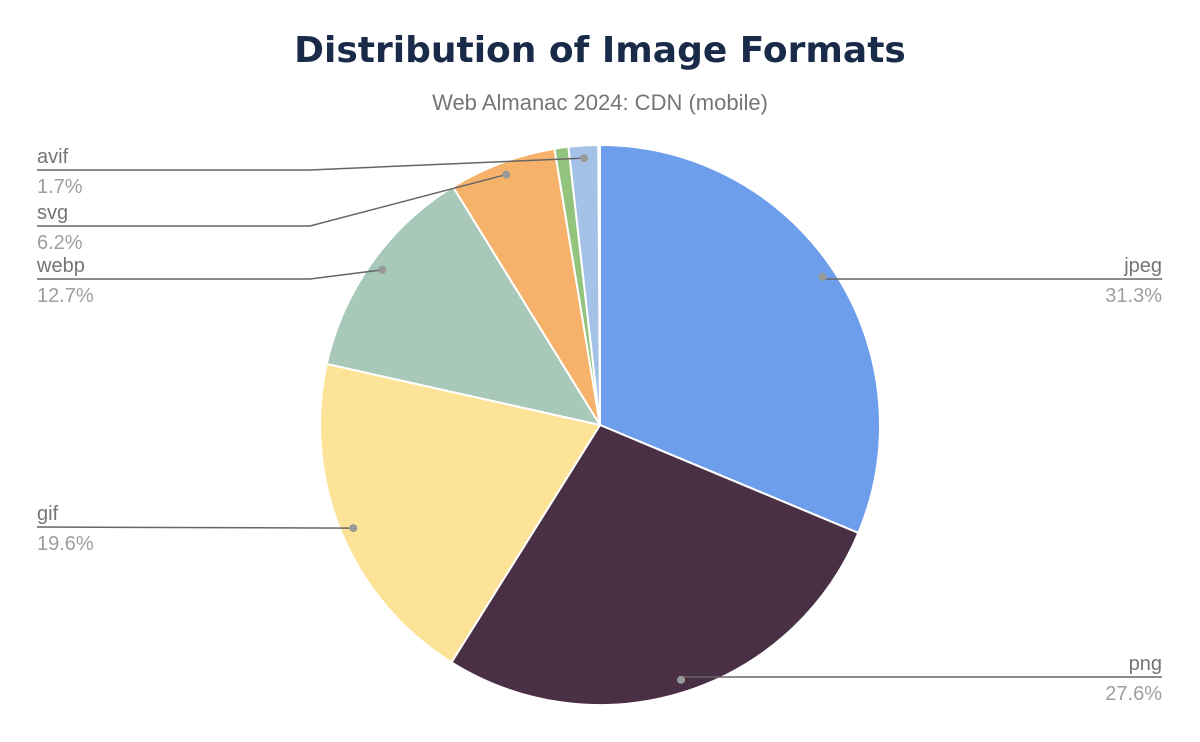 The image size is (1200, 742). What do you see at coordinates (464, 306) in the screenshot?
I see `pie-slice-webp` at bounding box center [464, 306].